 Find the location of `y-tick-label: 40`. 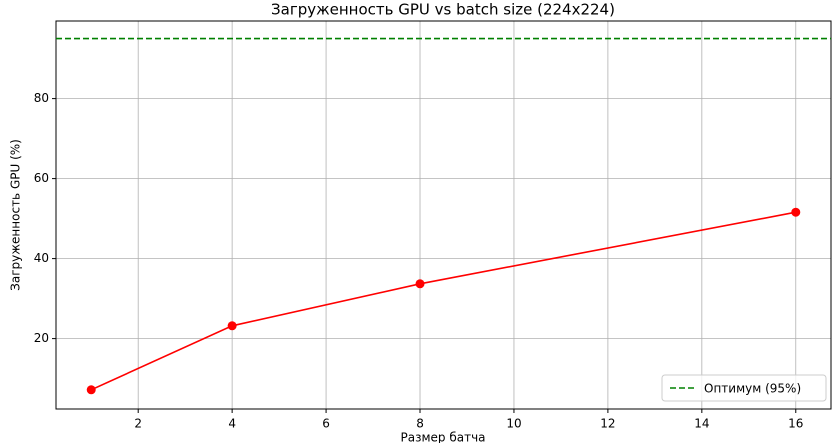

y-tick-label: 40 is located at coordinates (41, 258).